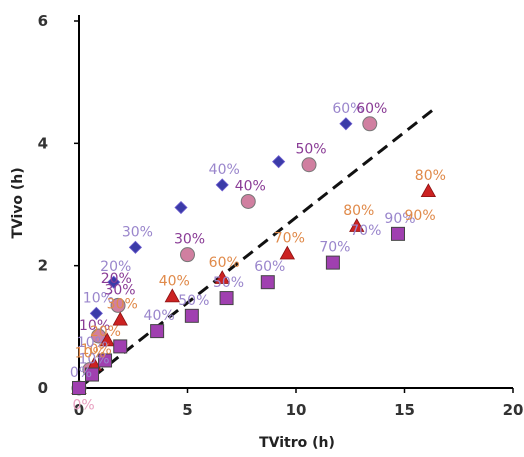  Describe the element at coordinates (365, 231) in the screenshot. I see `annotation-label: 70%` at that location.